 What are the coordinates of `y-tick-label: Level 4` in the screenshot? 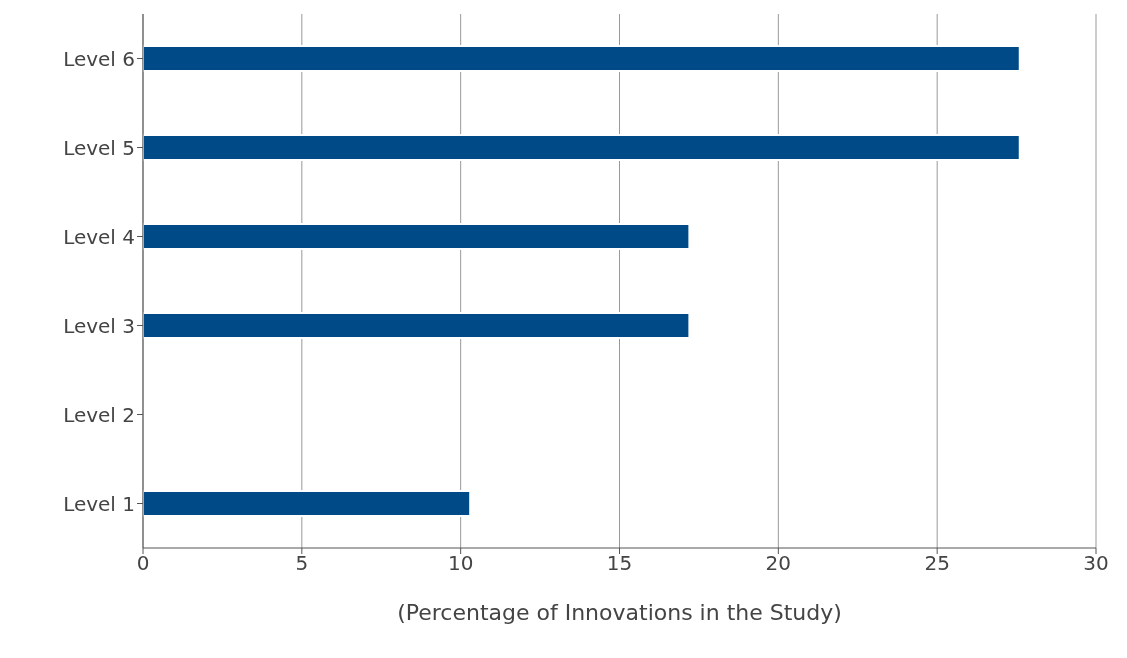 It's located at (99, 236).